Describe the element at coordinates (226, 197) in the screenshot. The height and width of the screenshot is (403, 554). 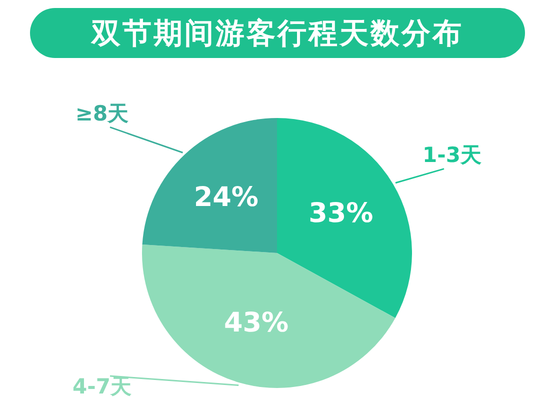
I see `data-label: 24%` at that location.